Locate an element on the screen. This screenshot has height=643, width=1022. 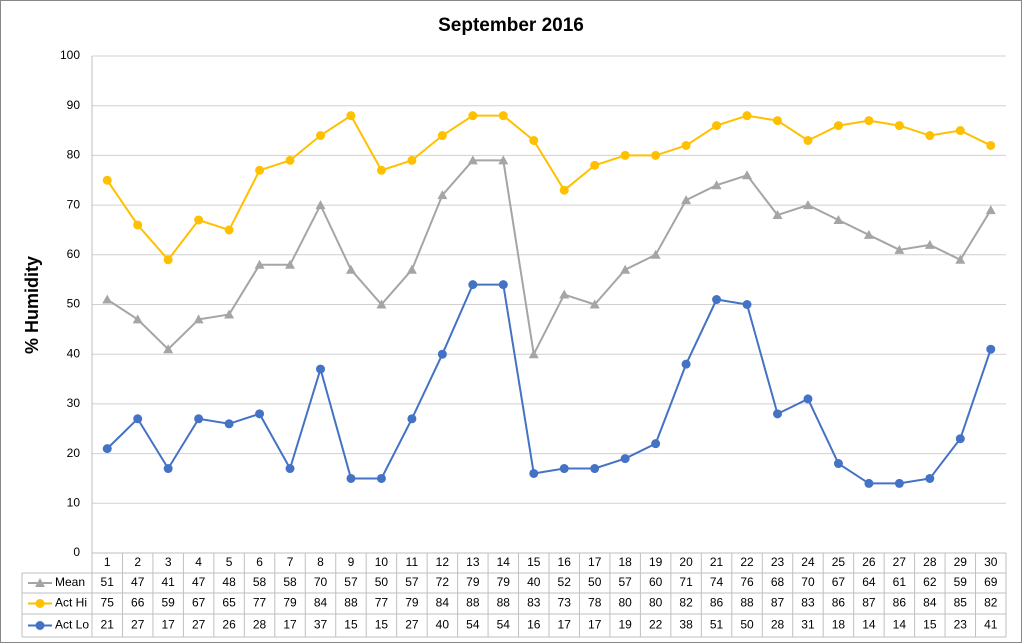
x-tick-label: 30 is located at coordinates (991, 562).